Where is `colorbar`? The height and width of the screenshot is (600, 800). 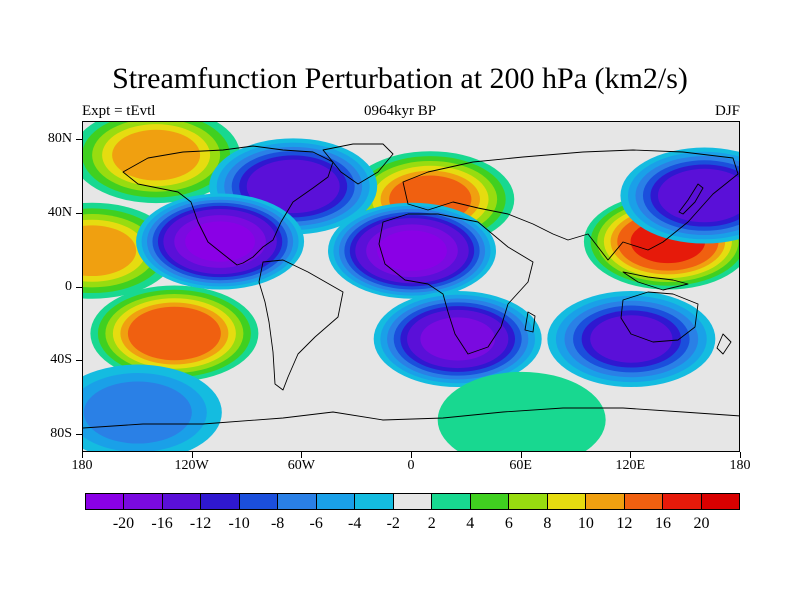 colorbar is located at coordinates (412, 501).